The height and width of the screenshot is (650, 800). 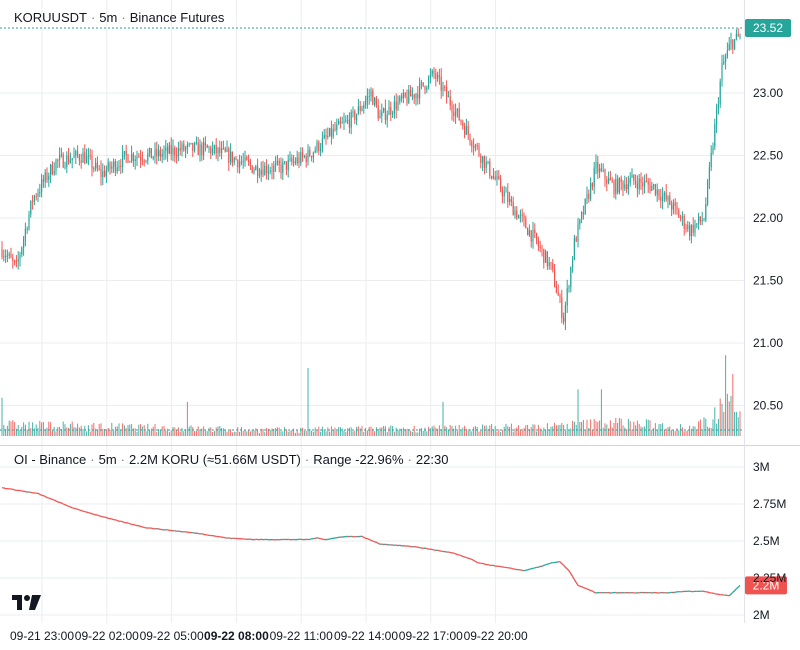 What do you see at coordinates (769, 578) in the screenshot?
I see `oi-tick-label: 2.25M` at bounding box center [769, 578].